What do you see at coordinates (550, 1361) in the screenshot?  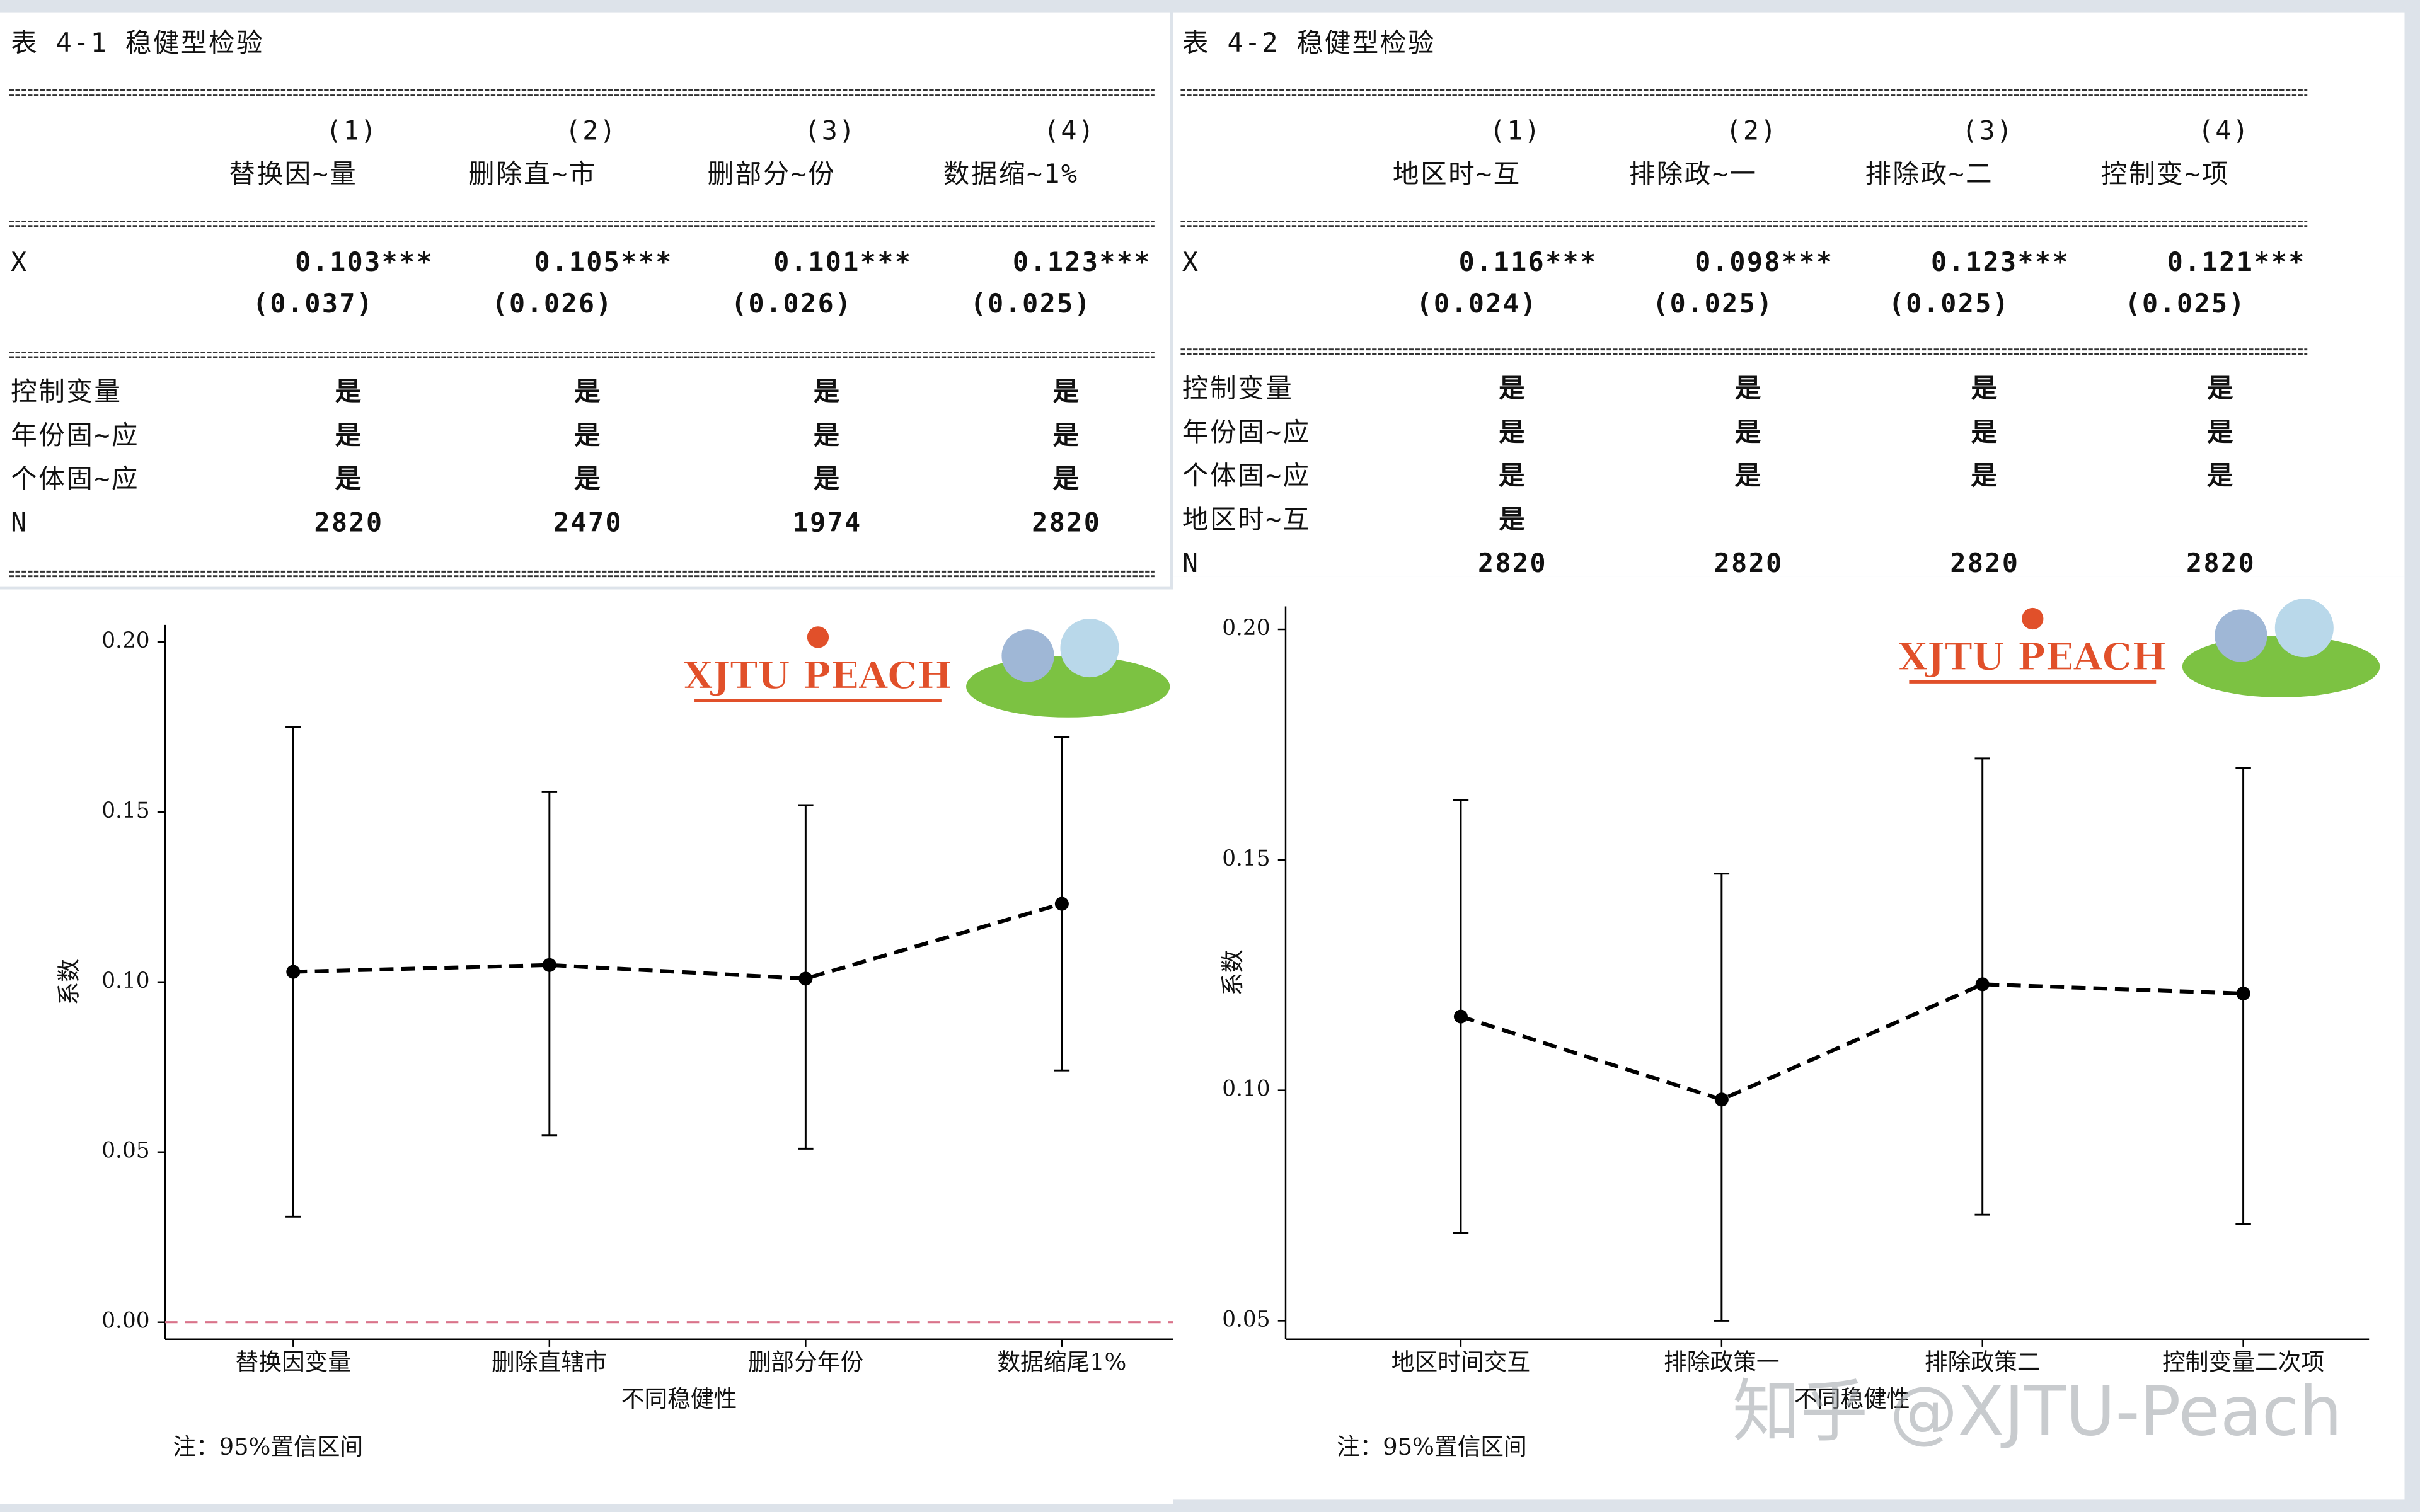 I see `x-tick-label: 删除直辖市` at bounding box center [550, 1361].